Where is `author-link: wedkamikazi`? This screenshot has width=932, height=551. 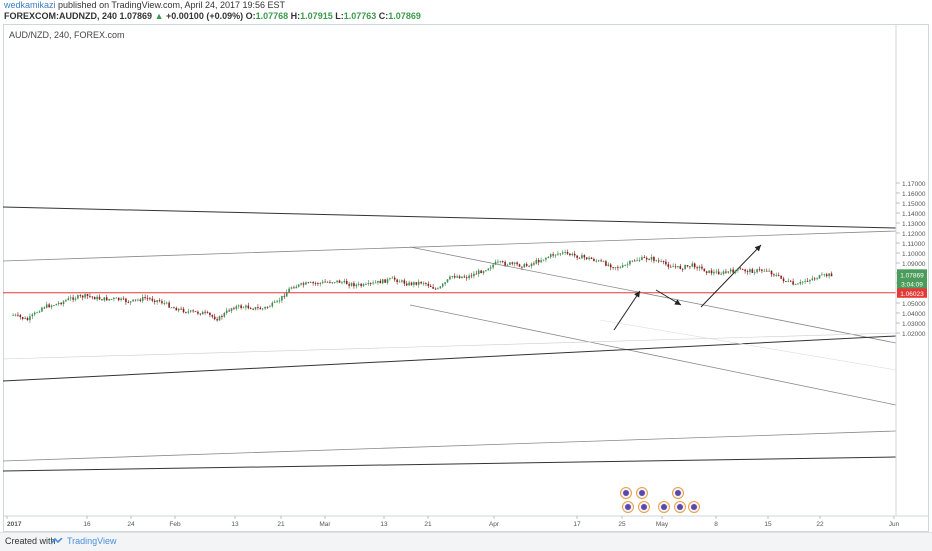
author-link: wedkamikazi is located at coordinates (30, 5).